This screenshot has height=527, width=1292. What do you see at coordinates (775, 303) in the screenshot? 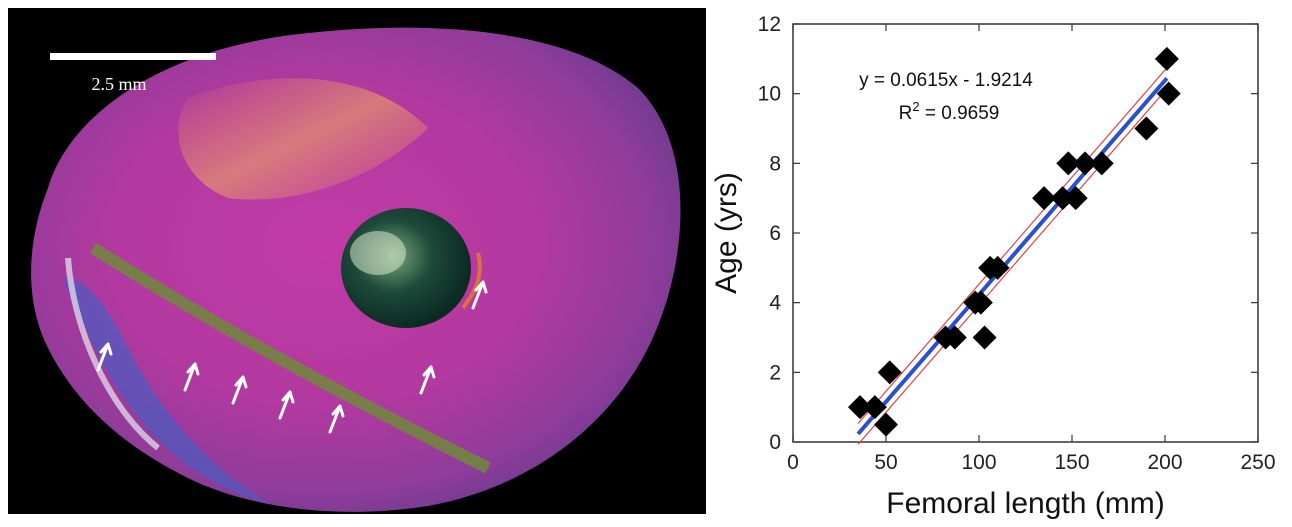
I see `y-tick-label: 4` at bounding box center [775, 303].